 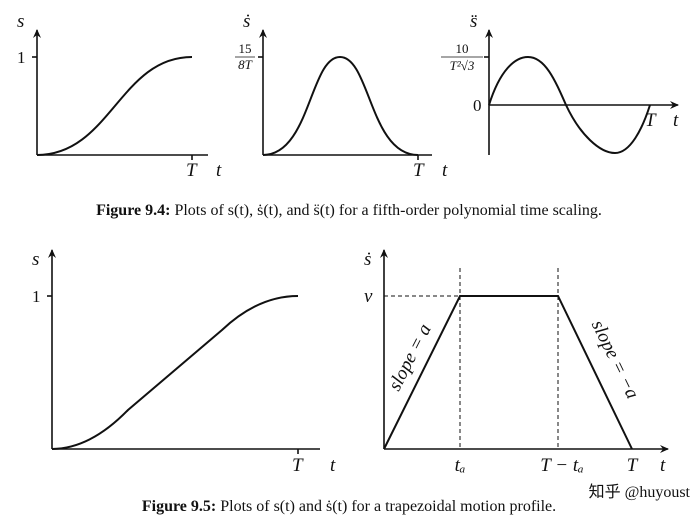 I want to click on fraction-denominator: T²√3, so click(x=462, y=65).